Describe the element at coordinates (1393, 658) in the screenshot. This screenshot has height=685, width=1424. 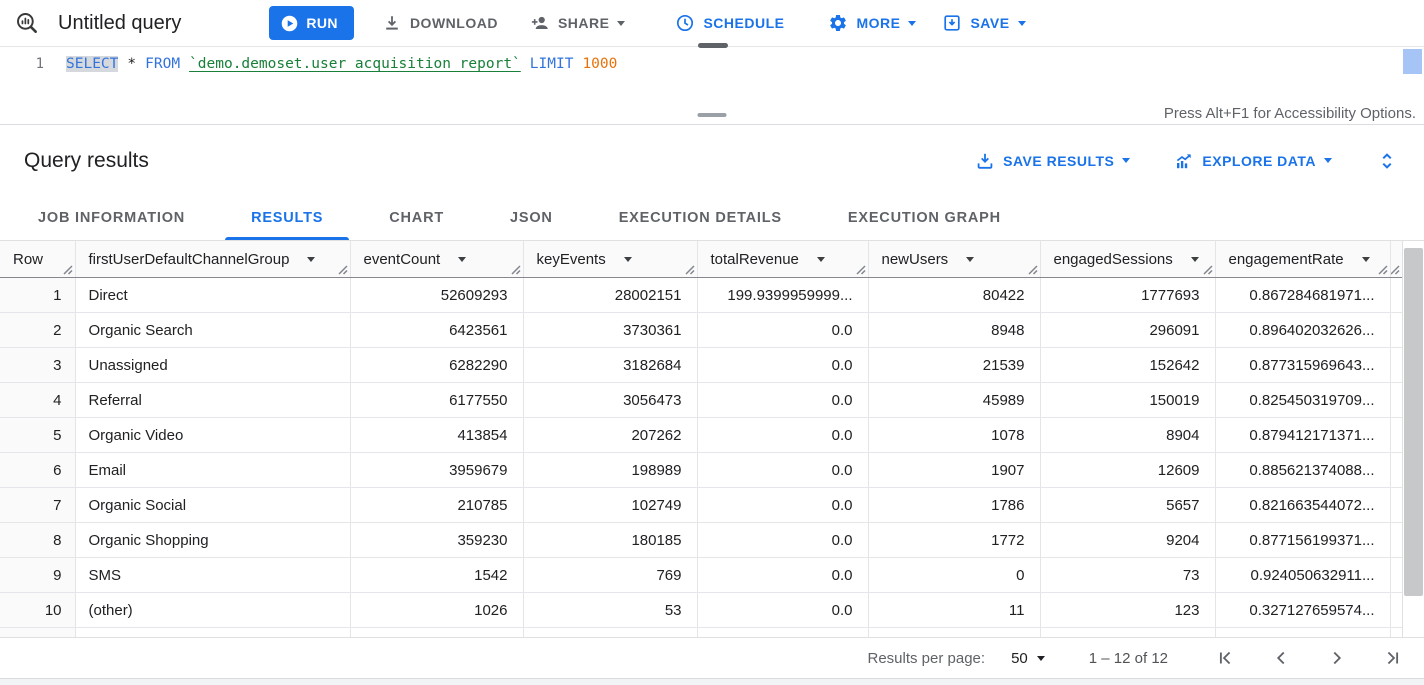
I see `last-page-button` at that location.